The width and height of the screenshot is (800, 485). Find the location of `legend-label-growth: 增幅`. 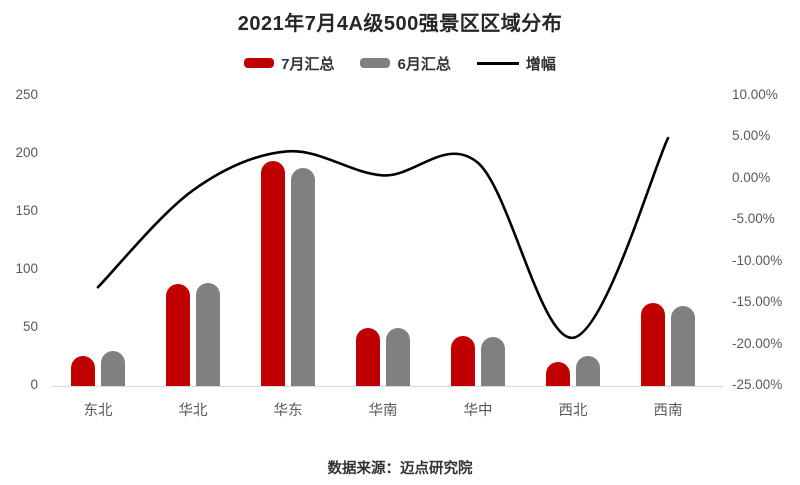

legend-label-growth: 增幅 is located at coordinates (540, 64).